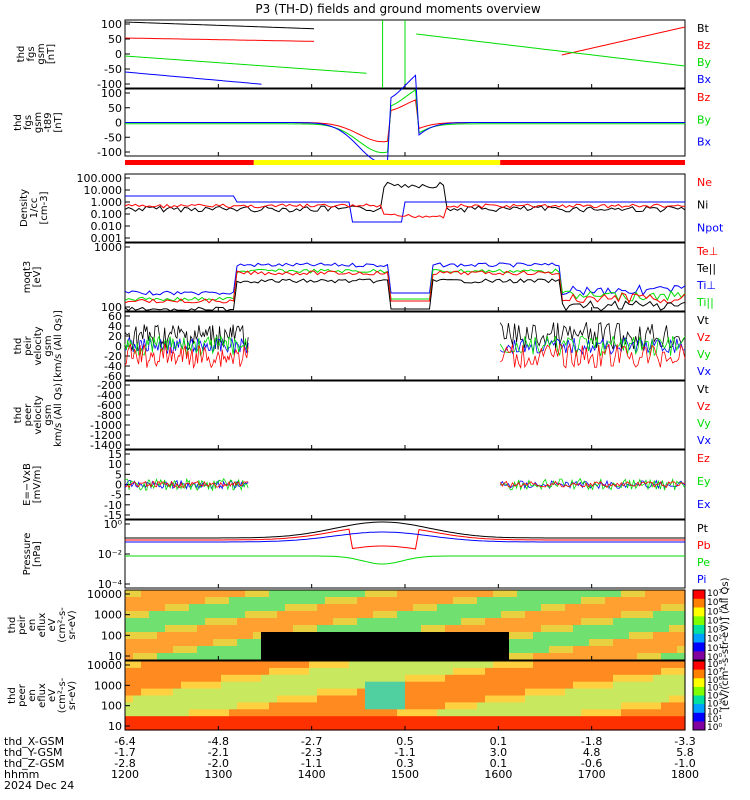  I want to click on panel-frame, so click(405, 415).